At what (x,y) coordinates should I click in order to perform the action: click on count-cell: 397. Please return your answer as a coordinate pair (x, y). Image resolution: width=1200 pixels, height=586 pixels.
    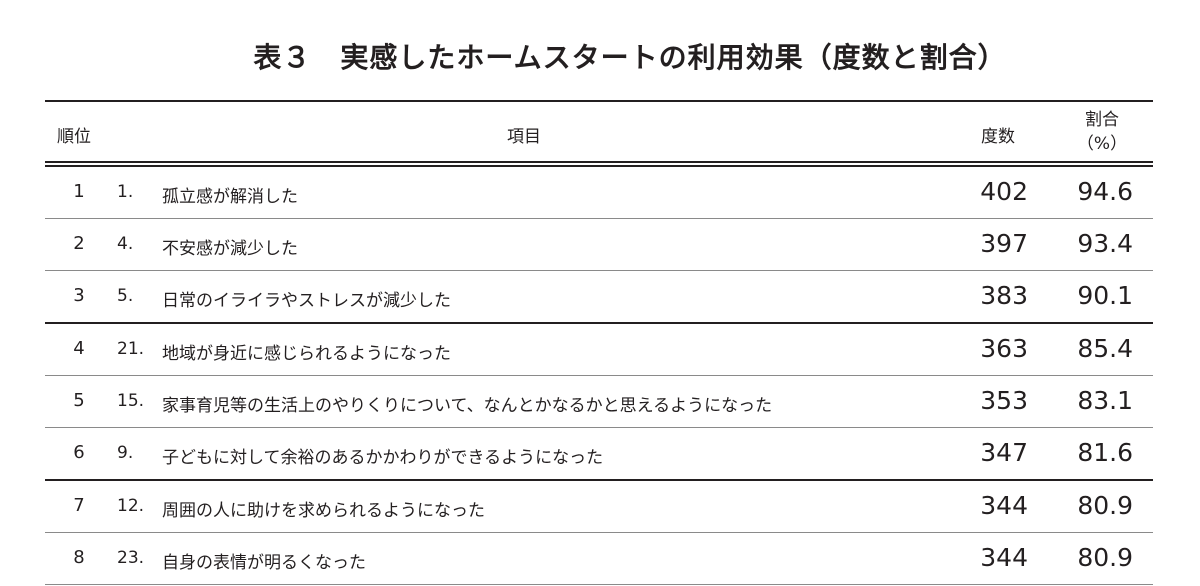
    Looking at the image, I should click on (1004, 243).